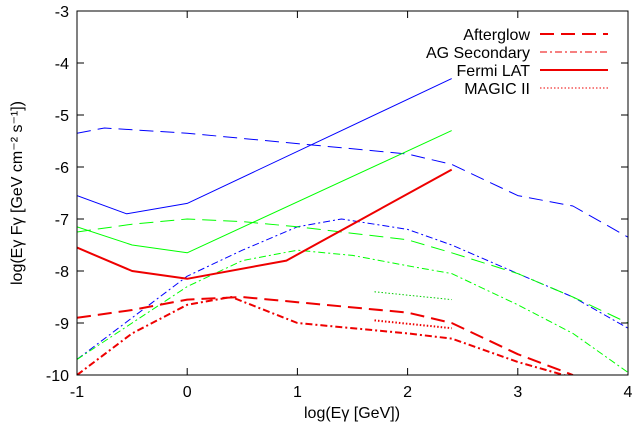  Describe the element at coordinates (77, 392) in the screenshot. I see `x-tick-label: -1` at that location.